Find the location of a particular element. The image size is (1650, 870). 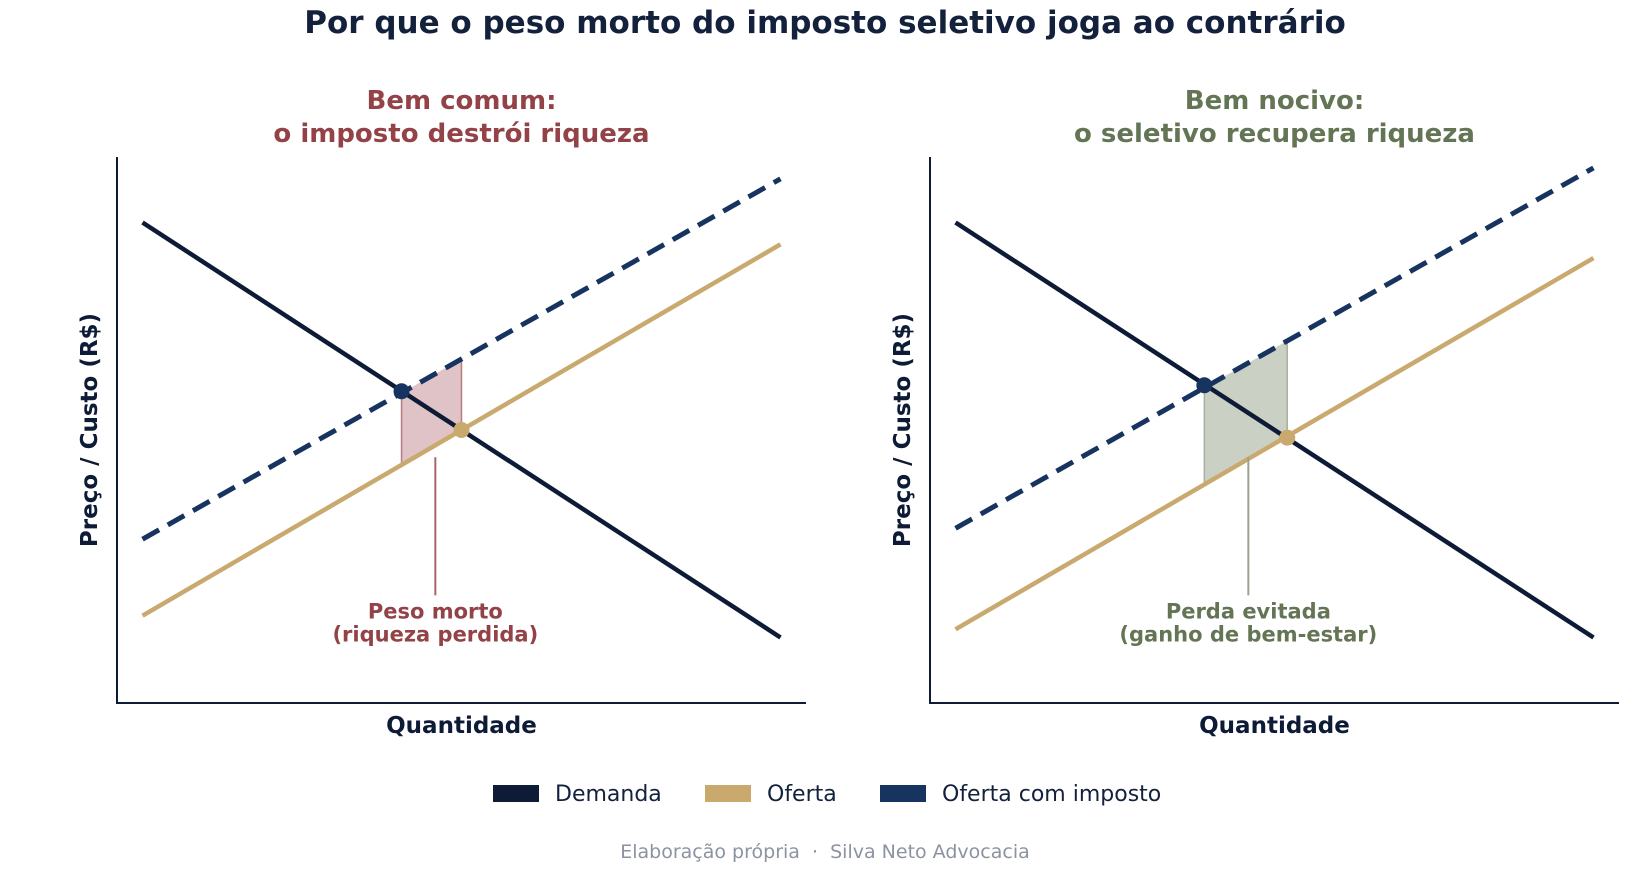

annotation-line-1: (ganho de bem-estar) is located at coordinates (1248, 634).